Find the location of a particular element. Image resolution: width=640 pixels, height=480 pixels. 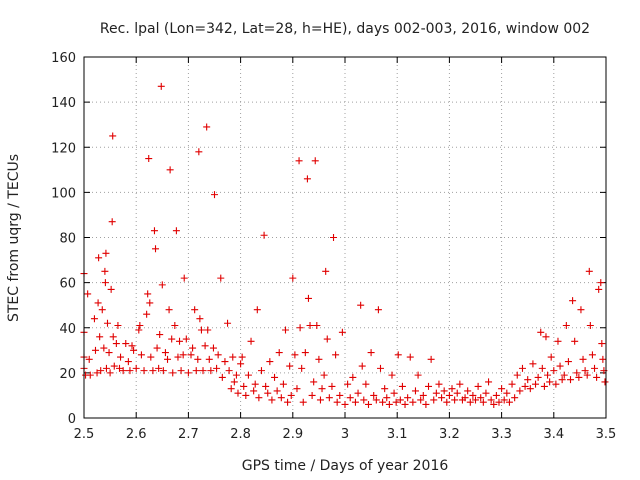

x-tick-label: 2.9 is located at coordinates (292, 434).